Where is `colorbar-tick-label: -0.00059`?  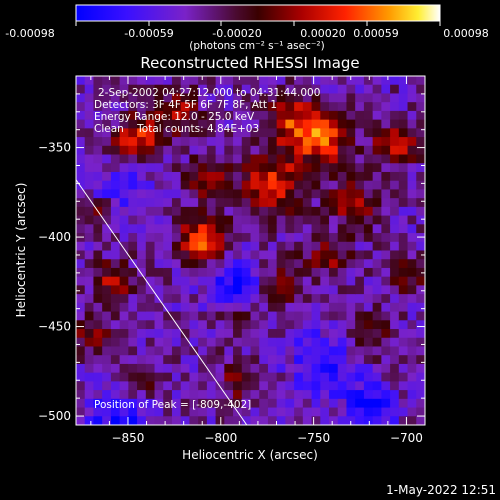
colorbar-tick-label: -0.00059 is located at coordinates (148, 33).